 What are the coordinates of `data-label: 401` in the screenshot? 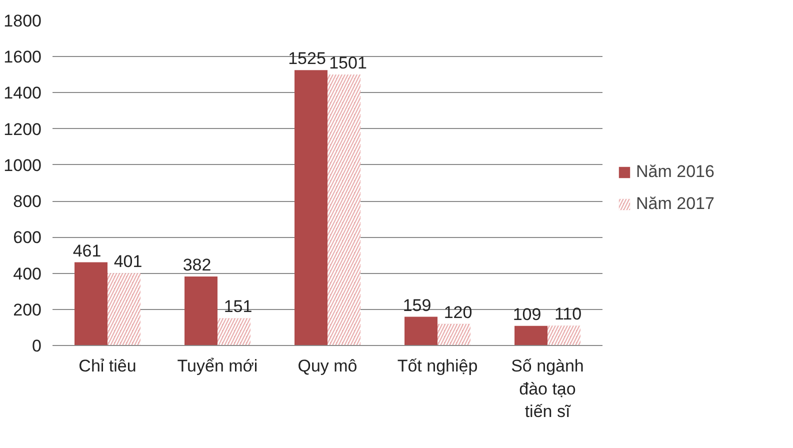 It's located at (128, 262).